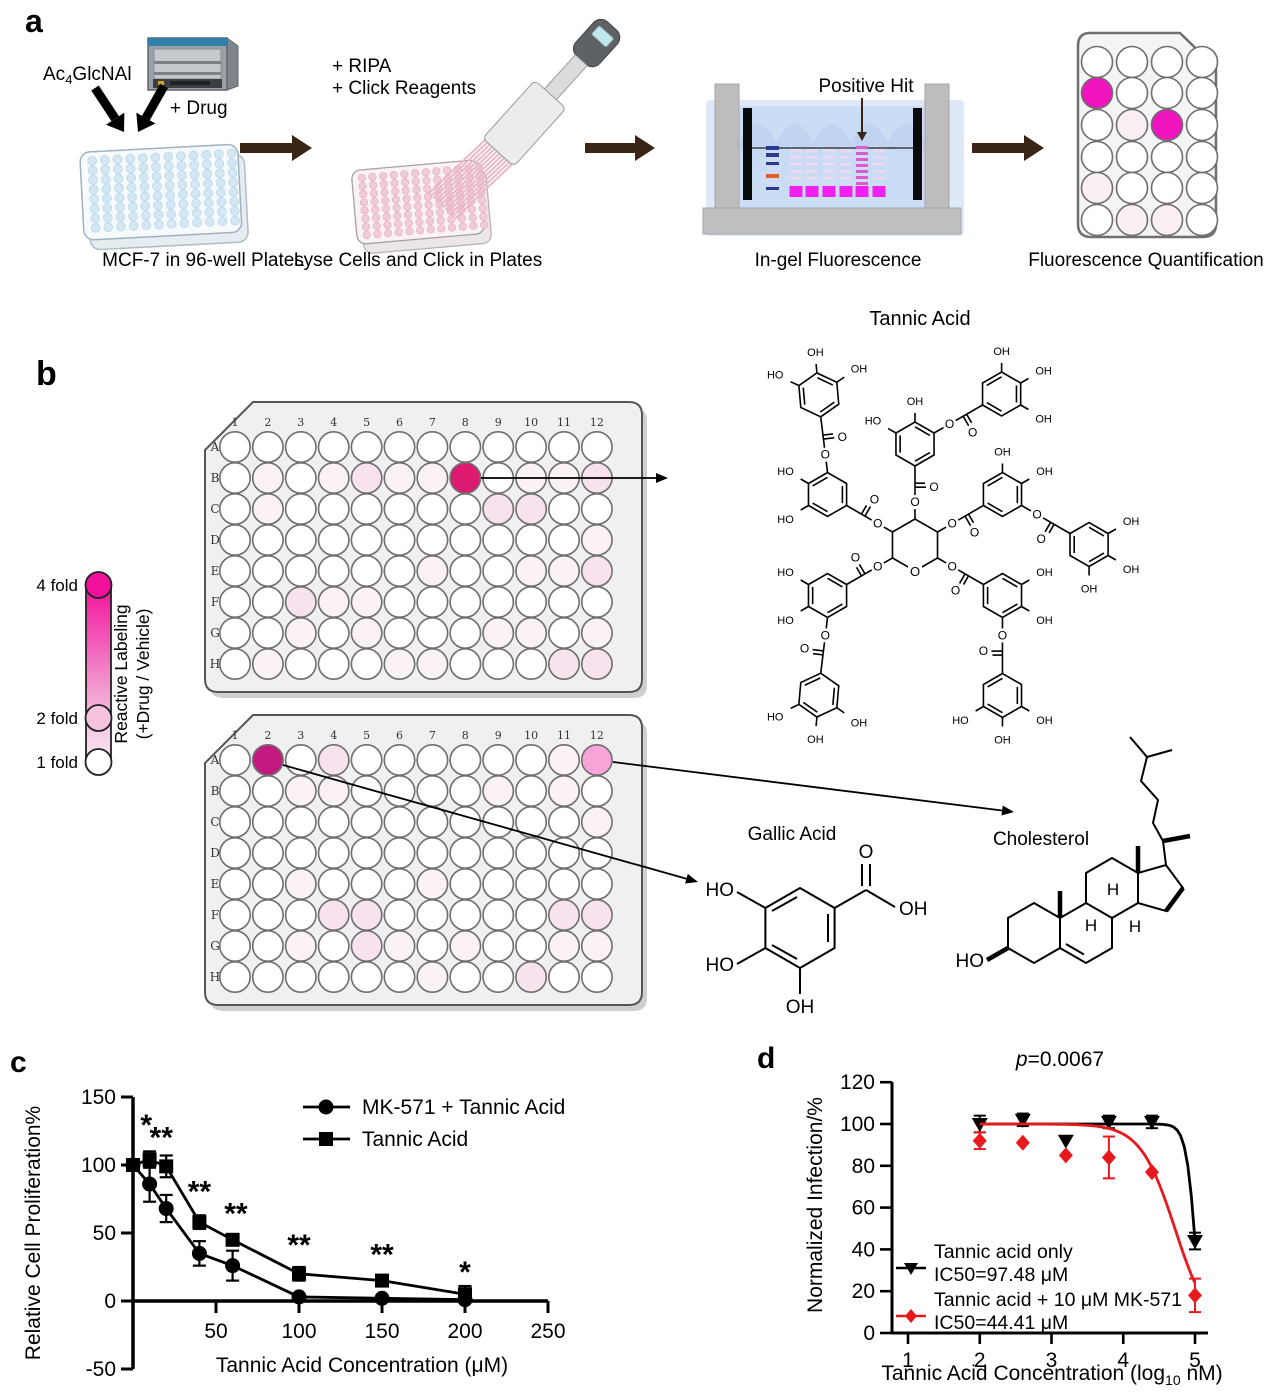 Image resolution: width=1267 pixels, height=1400 pixels. I want to click on well-B10, so click(531, 790).